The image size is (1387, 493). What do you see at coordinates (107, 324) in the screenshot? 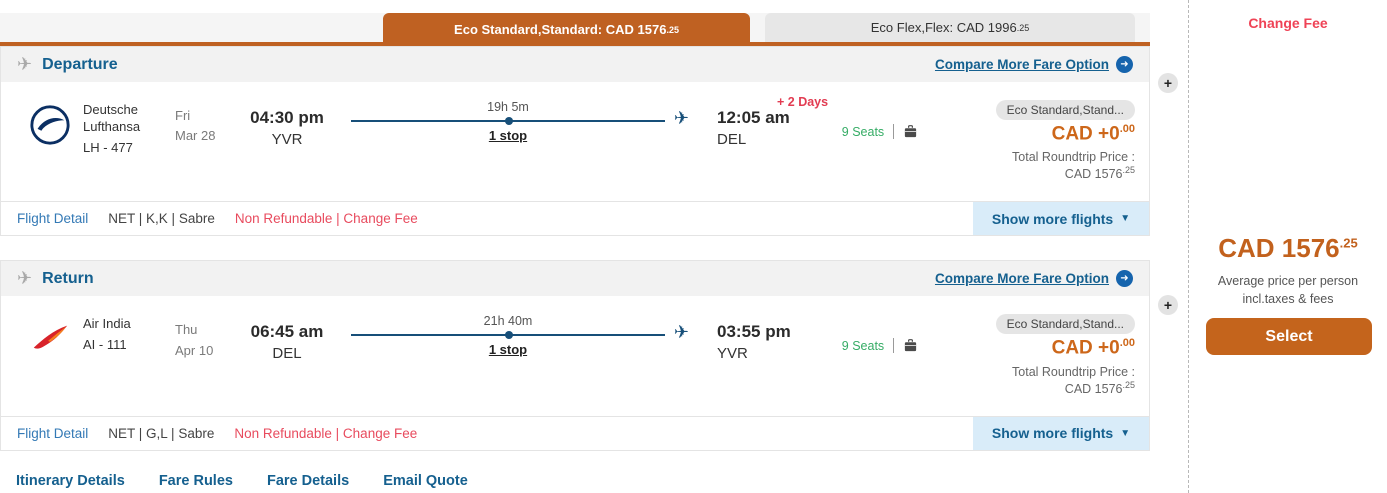
I see `airline-name: Air India` at bounding box center [107, 324].